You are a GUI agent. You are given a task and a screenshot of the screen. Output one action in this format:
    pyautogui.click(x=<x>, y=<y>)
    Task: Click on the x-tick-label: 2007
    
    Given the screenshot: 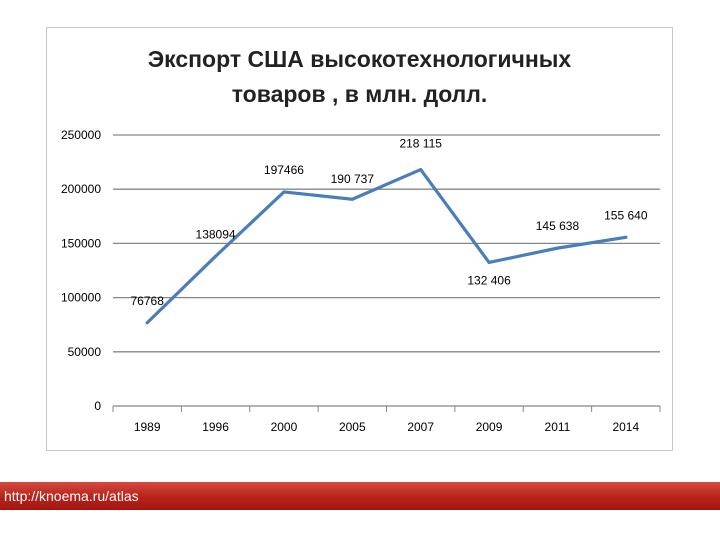 What is the action you would take?
    pyautogui.click(x=420, y=427)
    